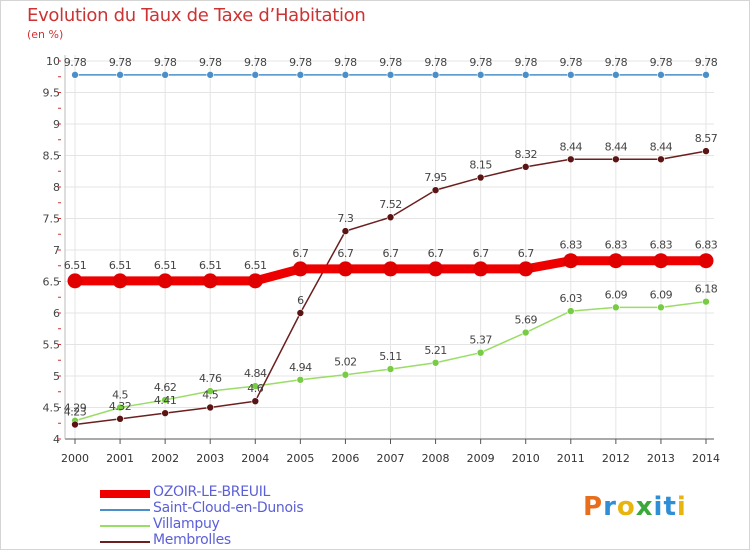 The width and height of the screenshot is (750, 550). What do you see at coordinates (125, 542) in the screenshot?
I see `legend-swatch-membrolles` at bounding box center [125, 542].